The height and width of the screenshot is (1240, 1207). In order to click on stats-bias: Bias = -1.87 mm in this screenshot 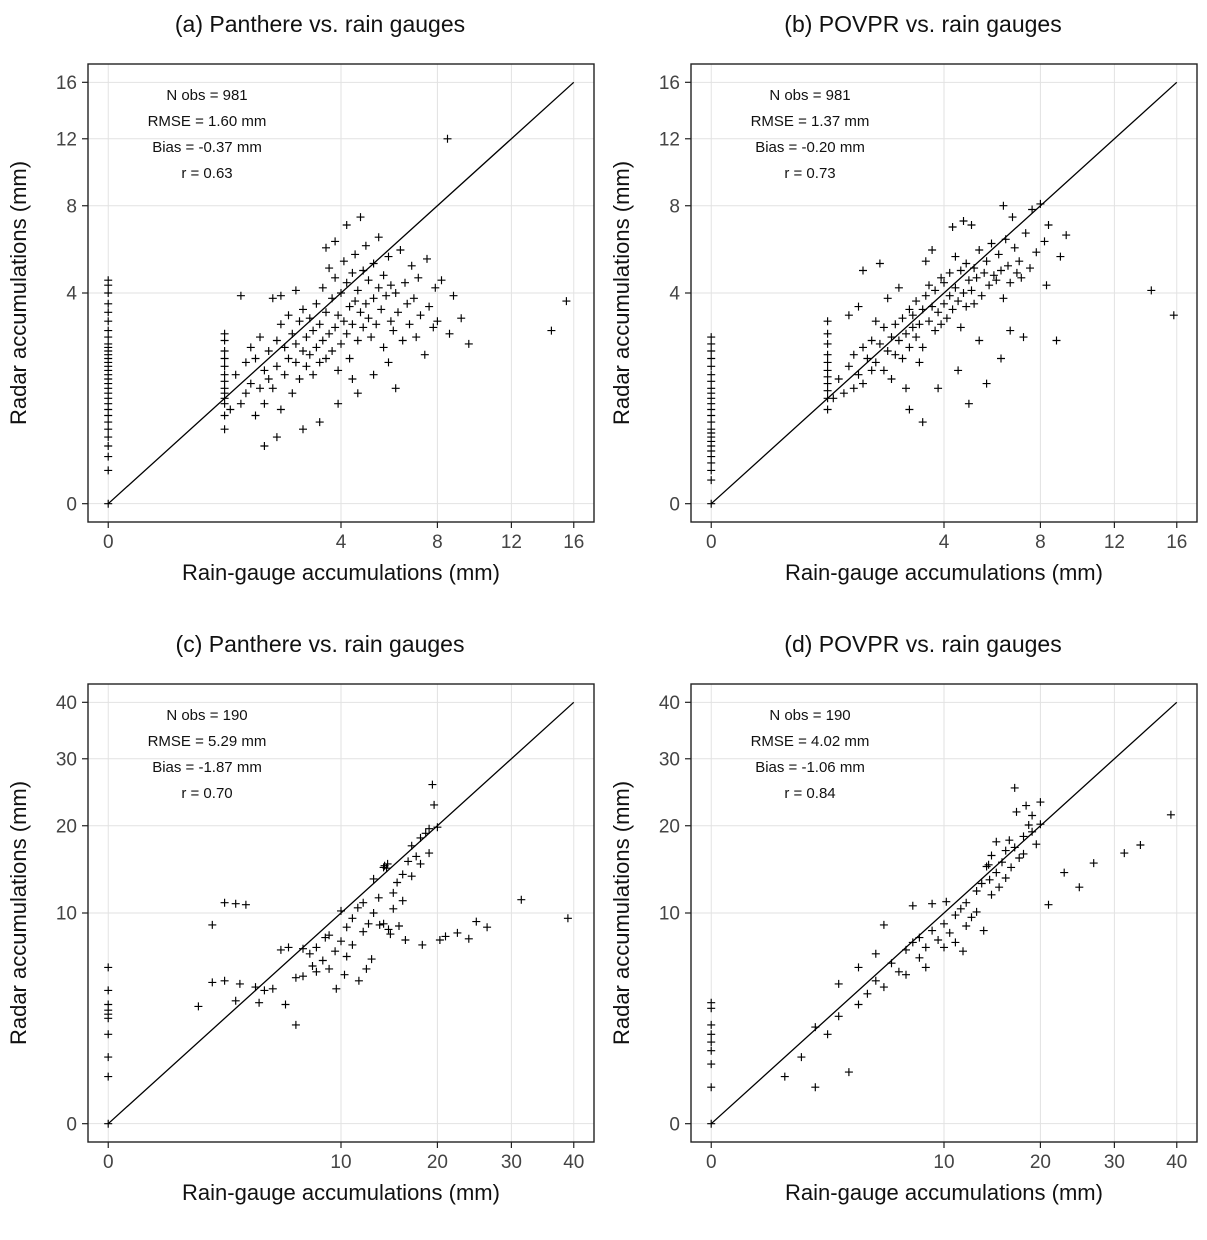, I will do `click(207, 767)`.